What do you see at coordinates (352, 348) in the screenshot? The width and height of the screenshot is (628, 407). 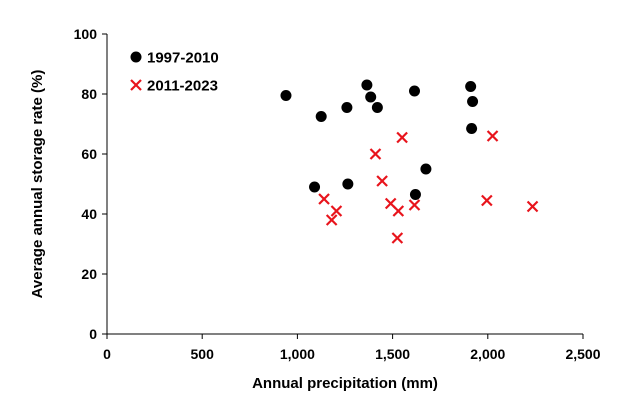 I see `x-axis-ticks: 0 500 1,000 1,500 2,000 2,500` at bounding box center [352, 348].